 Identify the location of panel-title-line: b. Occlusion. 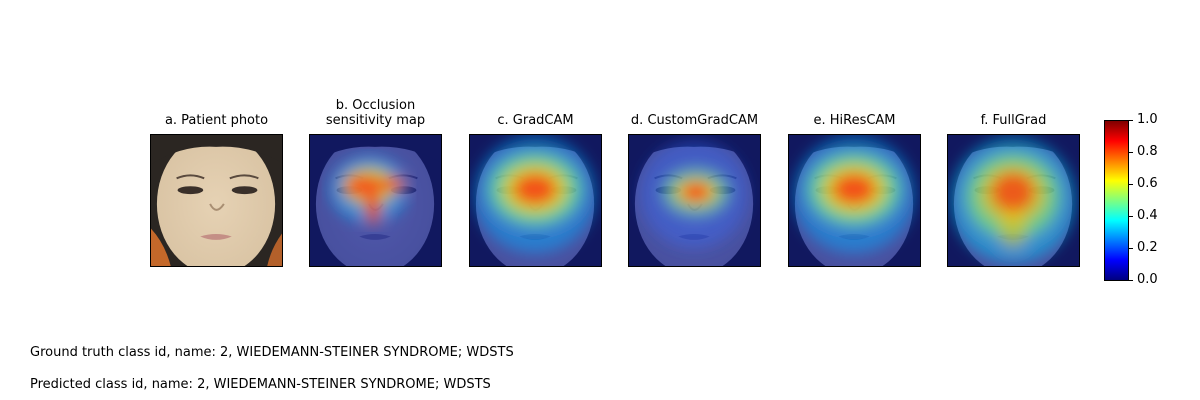
(375, 105).